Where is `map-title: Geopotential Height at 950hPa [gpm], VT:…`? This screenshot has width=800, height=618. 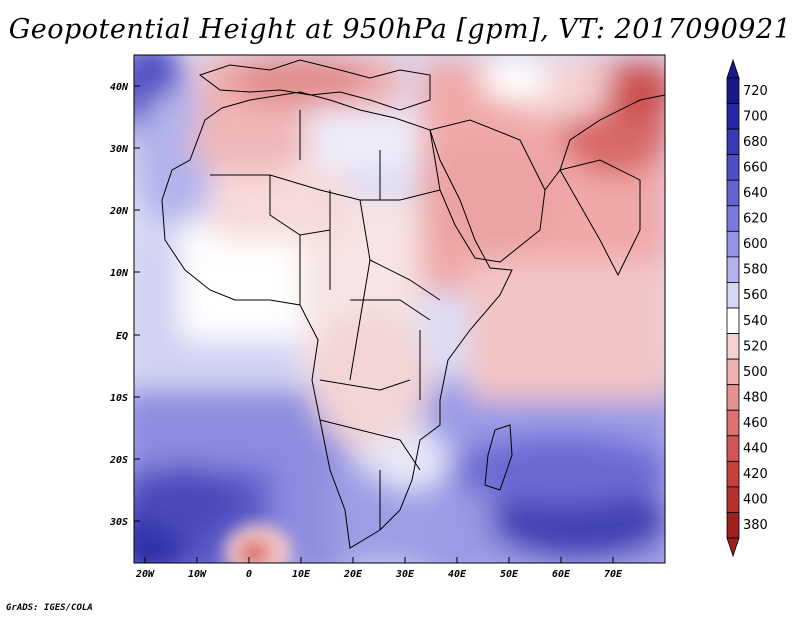
map-title: Geopotential Height at 950hPa [gpm], VT:… is located at coordinates (400, 29).